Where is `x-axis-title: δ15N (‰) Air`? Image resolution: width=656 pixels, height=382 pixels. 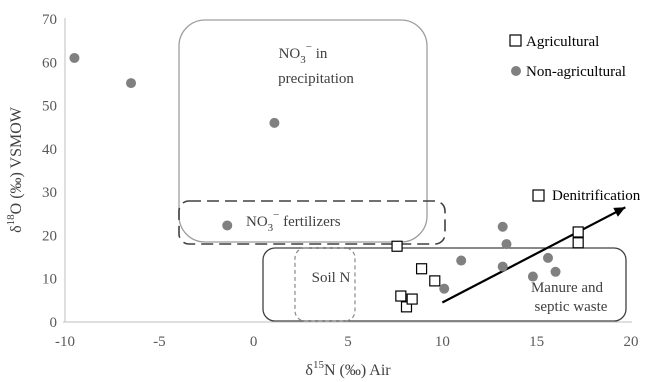
x-axis-title: δ15N (‰) Air is located at coordinates (348, 369).